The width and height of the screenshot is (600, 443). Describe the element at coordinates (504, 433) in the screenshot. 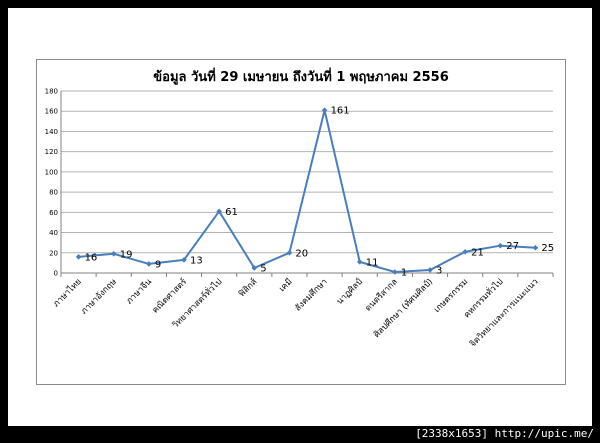

I see `image-host-caption: [2338x1653] http://upic.me/` at that location.